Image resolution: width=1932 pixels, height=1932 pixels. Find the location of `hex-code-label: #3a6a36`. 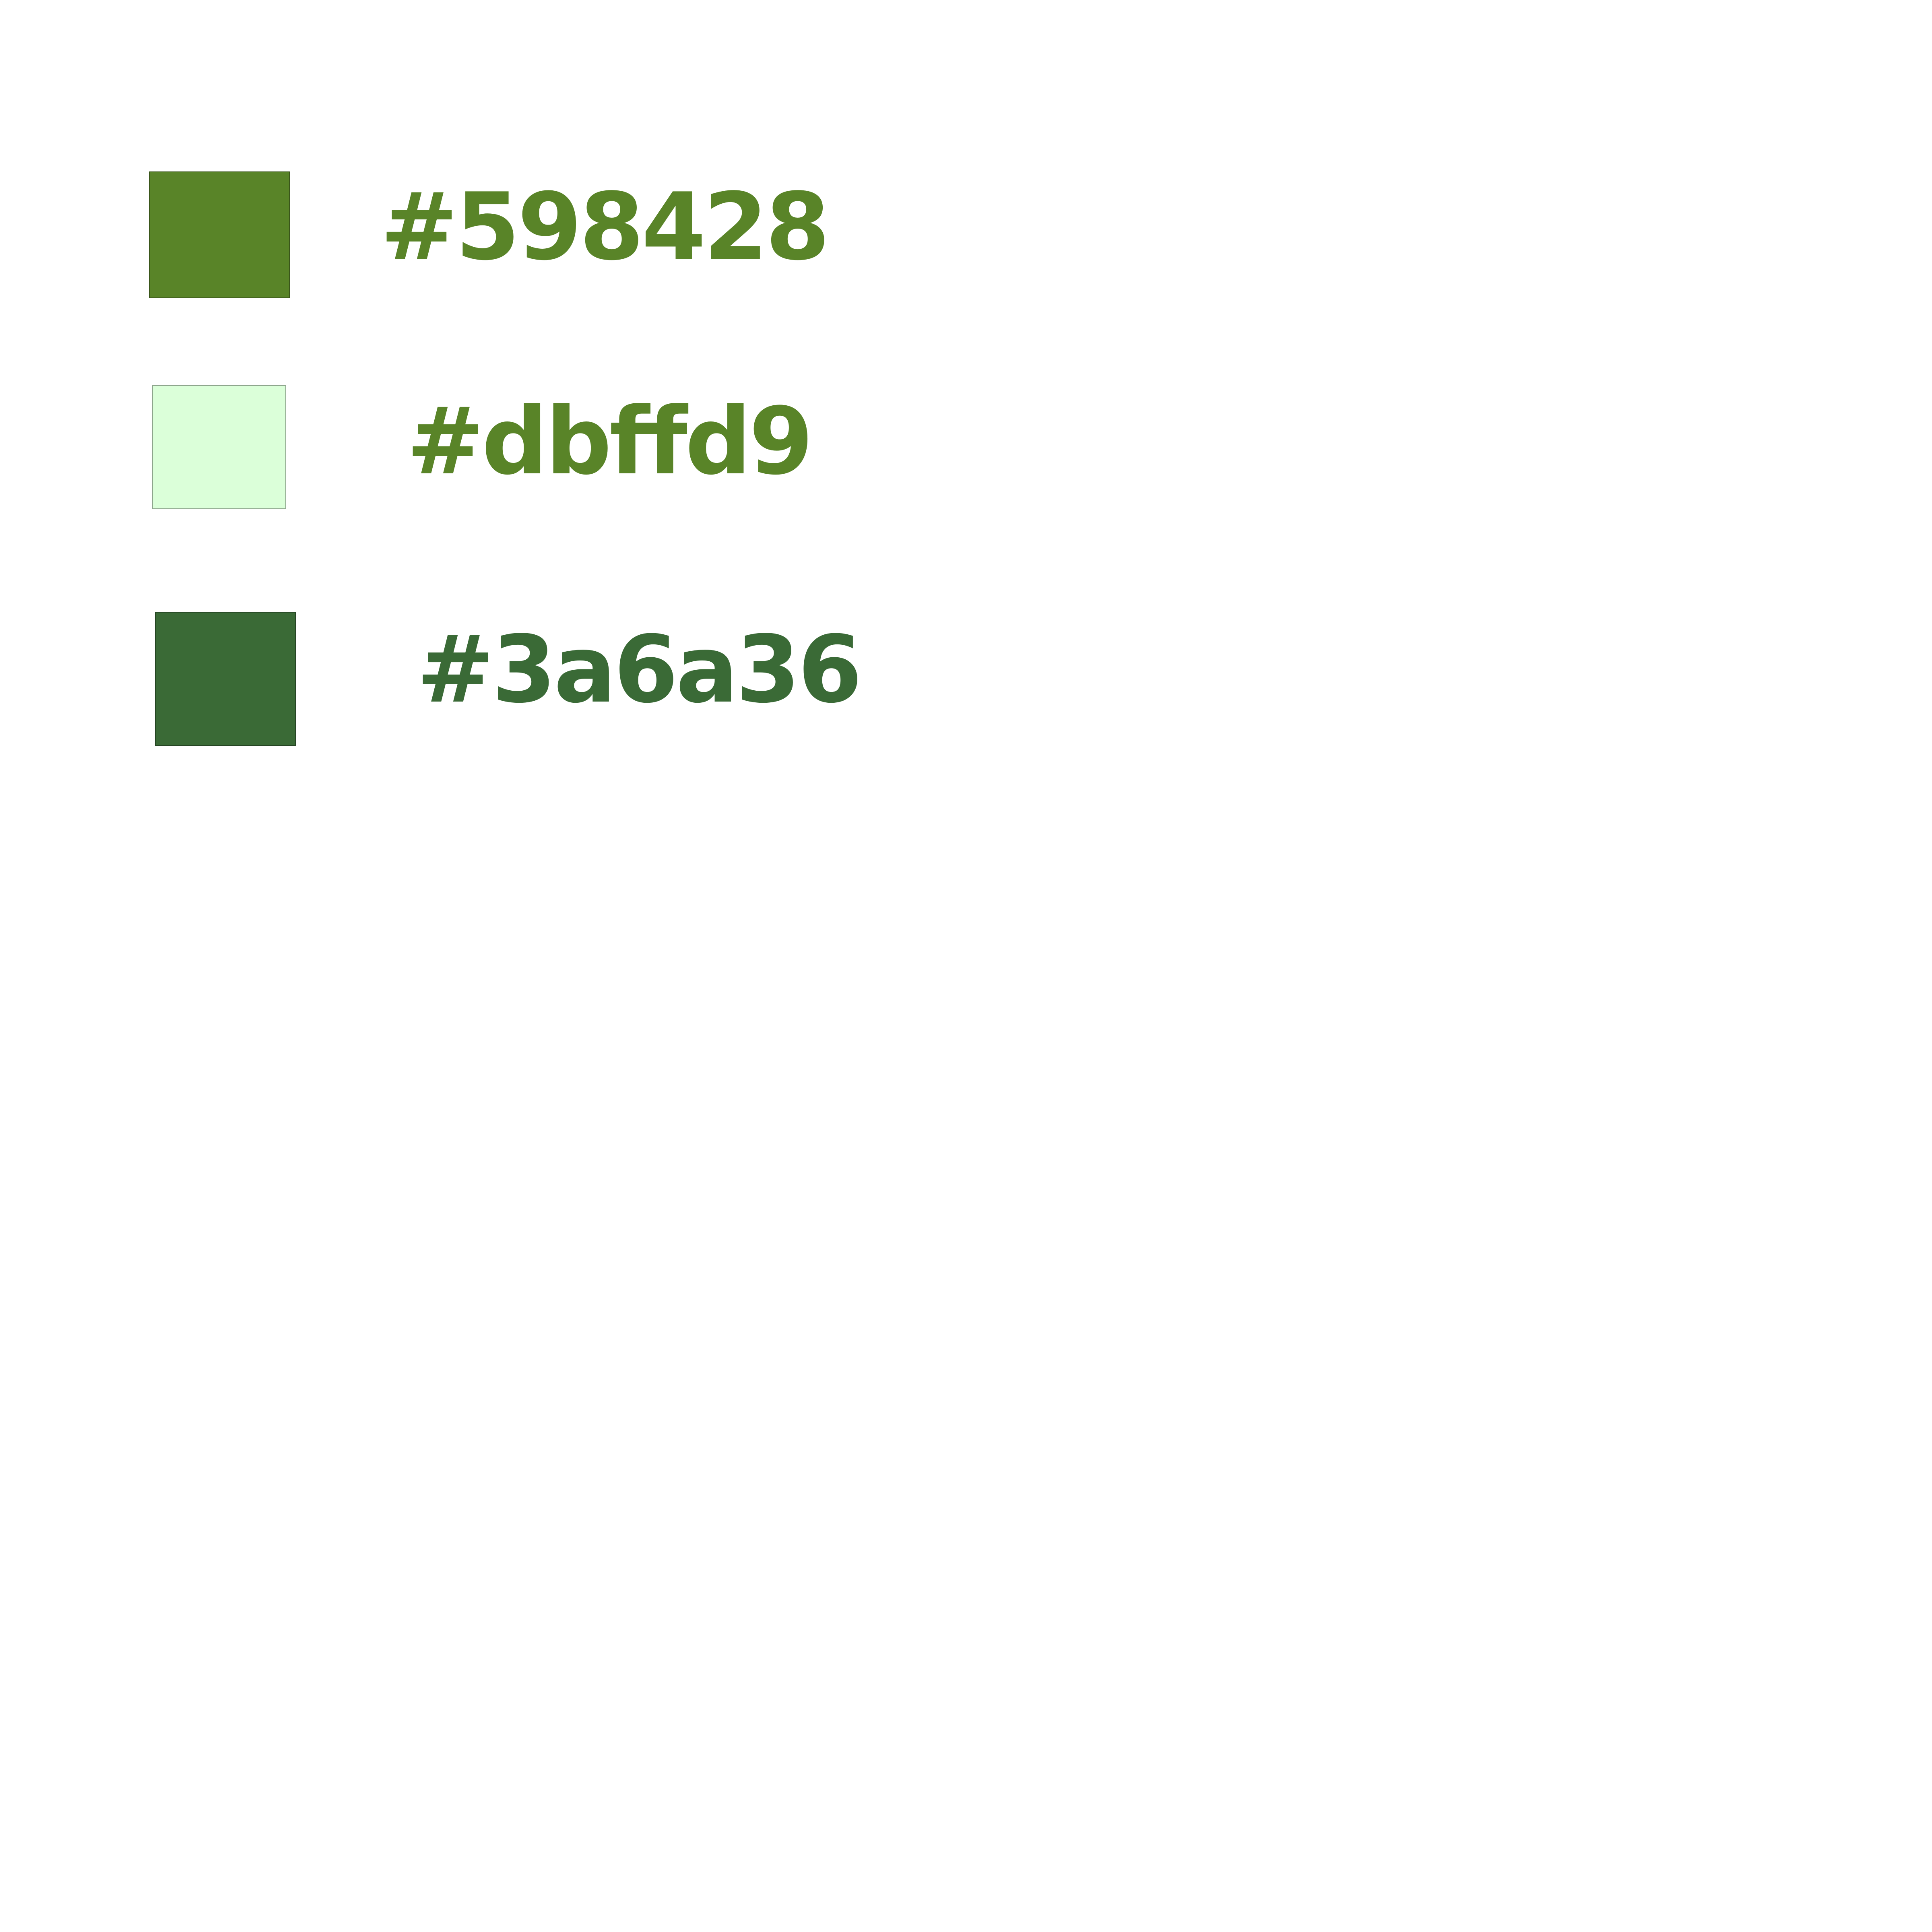

hex-code-label: #3a6a36 is located at coordinates (639, 670).